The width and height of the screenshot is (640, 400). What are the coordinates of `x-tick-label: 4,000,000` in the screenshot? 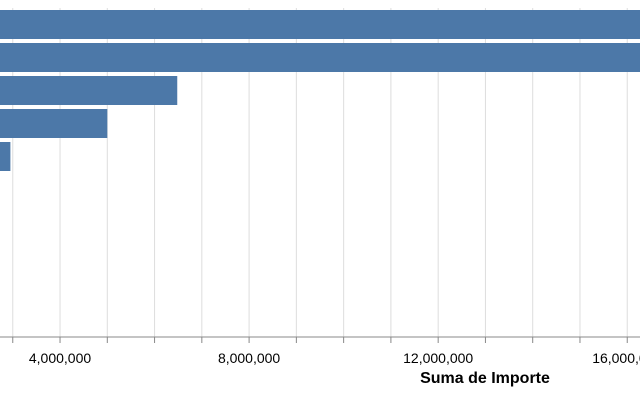 It's located at (60, 358).